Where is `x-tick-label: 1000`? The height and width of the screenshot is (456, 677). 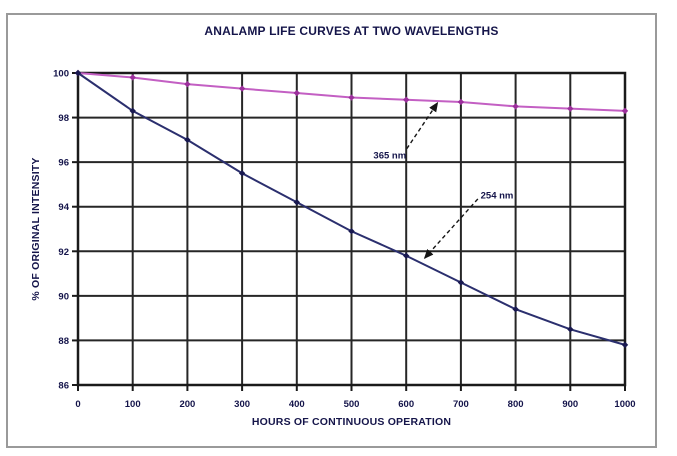 x-tick-label: 1000 is located at coordinates (624, 404).